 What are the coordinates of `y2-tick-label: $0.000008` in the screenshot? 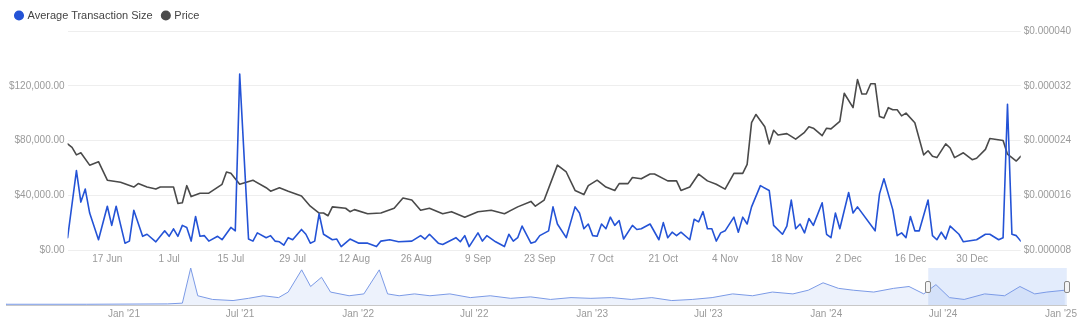 It's located at (1047, 249).